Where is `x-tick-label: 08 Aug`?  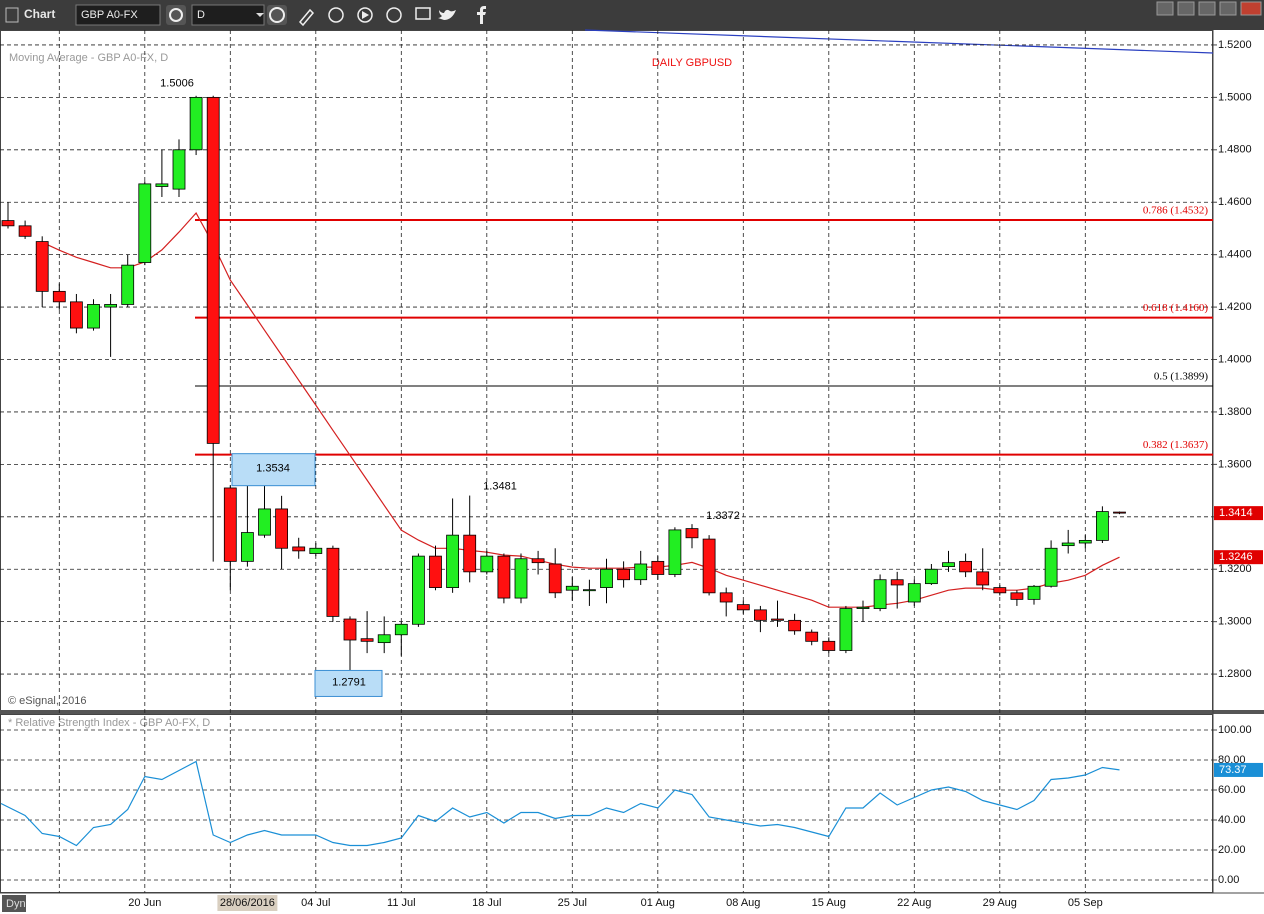 x-tick-label: 08 Aug is located at coordinates (743, 903).